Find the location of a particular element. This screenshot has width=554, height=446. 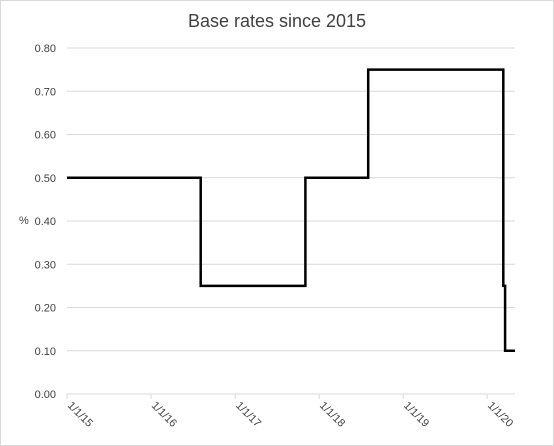

y-tick-label: 0.00 is located at coordinates (45, 395).